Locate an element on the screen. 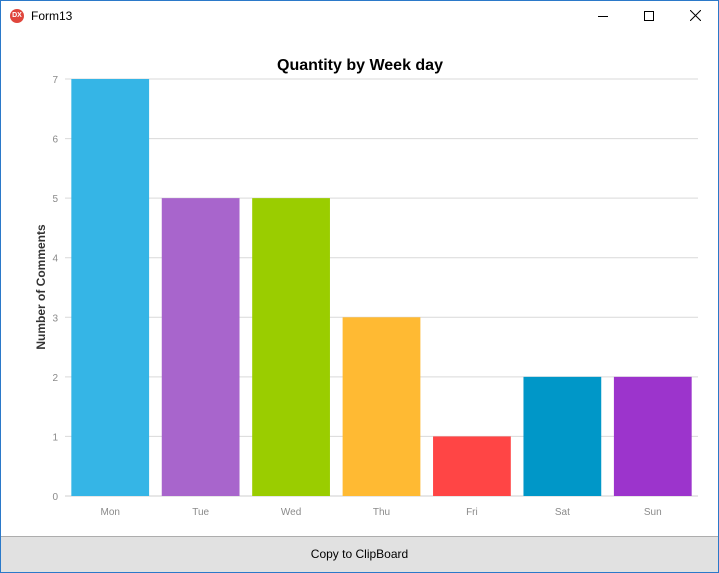 Image resolution: width=719 pixels, height=573 pixels. y-tick-label: 2 is located at coordinates (55, 378).